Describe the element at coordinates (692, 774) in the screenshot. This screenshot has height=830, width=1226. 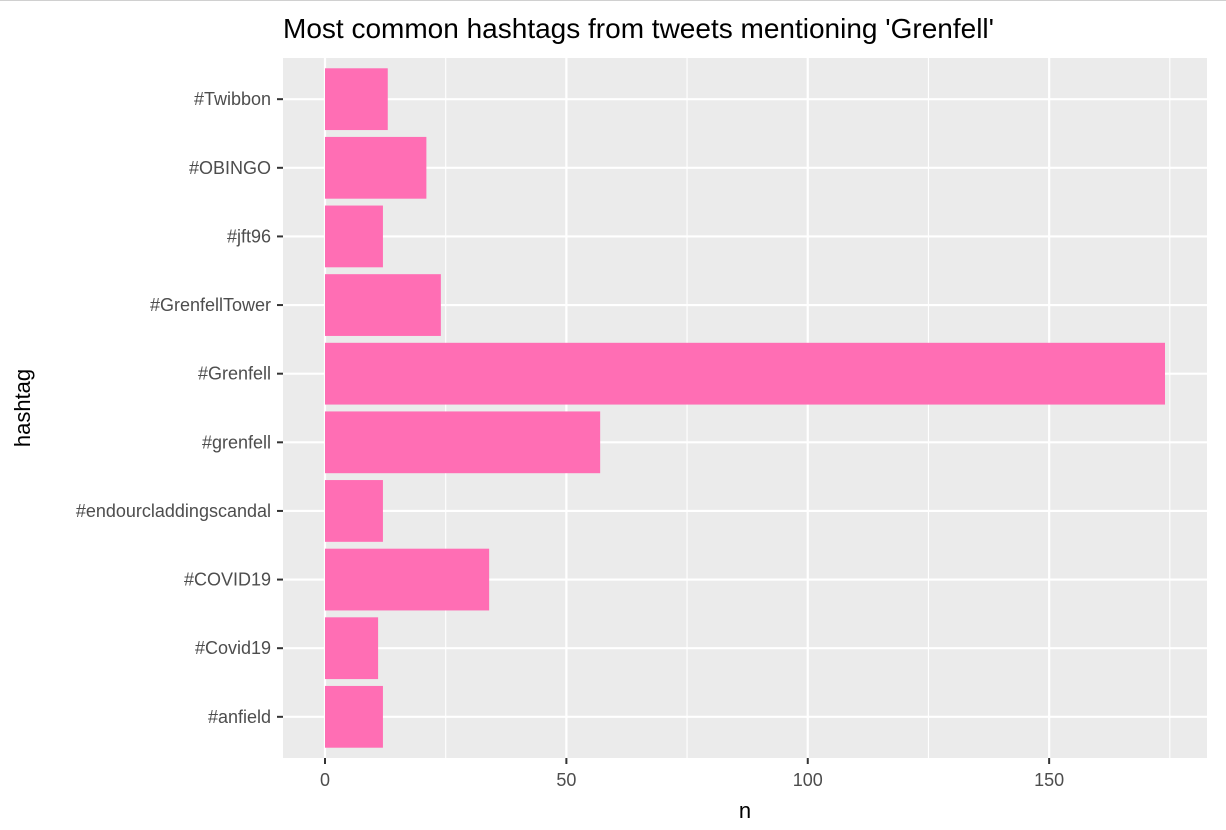
I see `x-axis: 0 50 100 150` at that location.